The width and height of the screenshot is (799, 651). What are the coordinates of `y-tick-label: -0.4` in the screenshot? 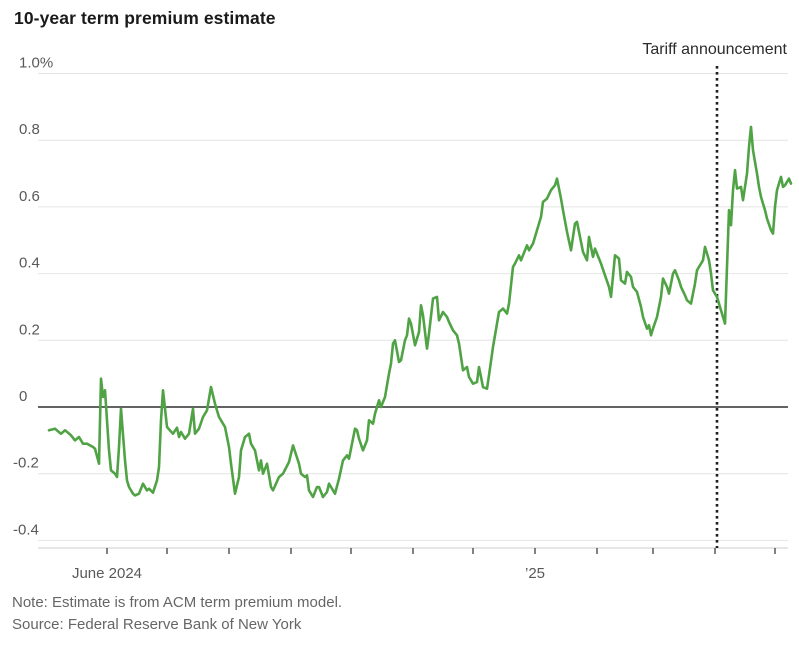 It's located at (26, 529).